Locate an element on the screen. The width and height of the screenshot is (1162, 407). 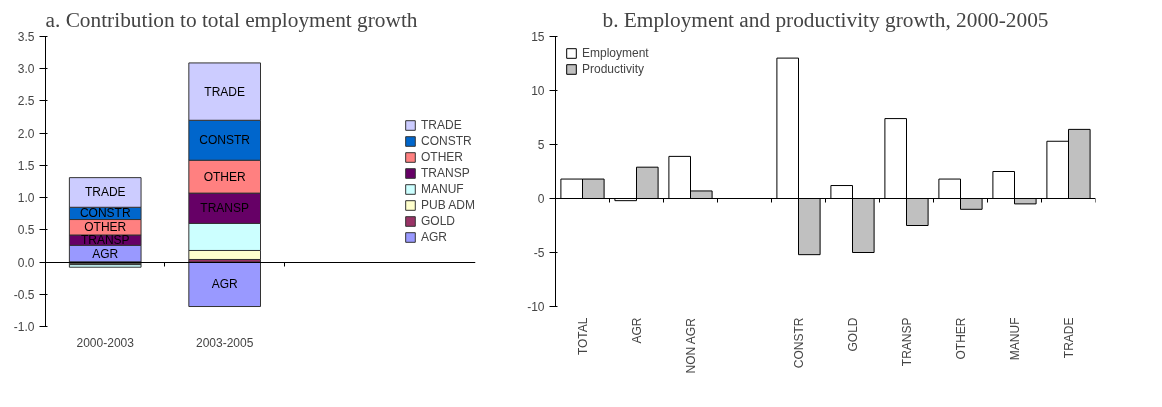
y-tick-label: 15 is located at coordinates (538, 37).